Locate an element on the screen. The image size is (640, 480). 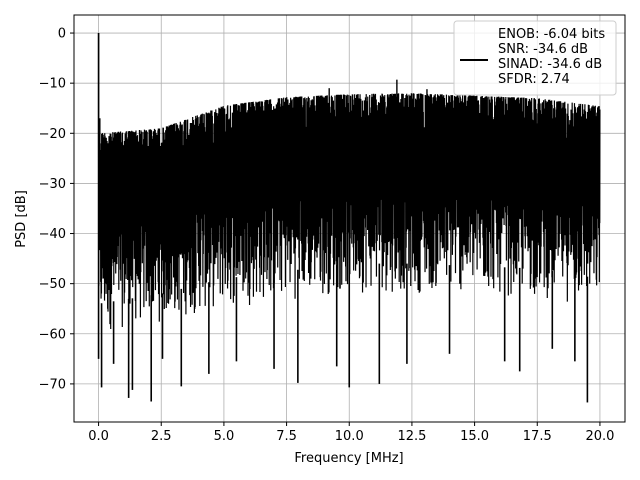
x-tick-label: 0.0 is located at coordinates (98, 436).